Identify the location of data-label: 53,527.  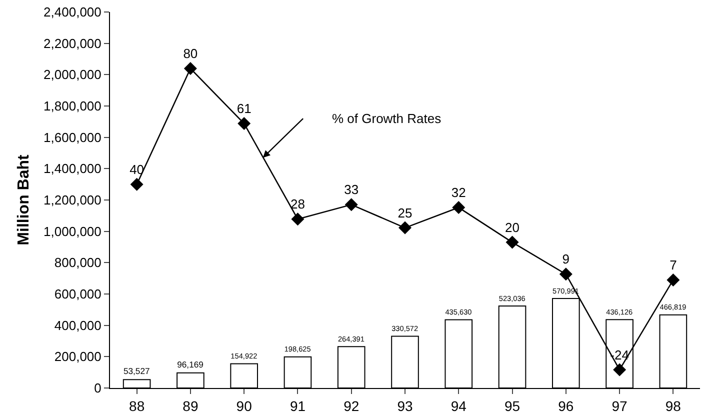
(136, 371).